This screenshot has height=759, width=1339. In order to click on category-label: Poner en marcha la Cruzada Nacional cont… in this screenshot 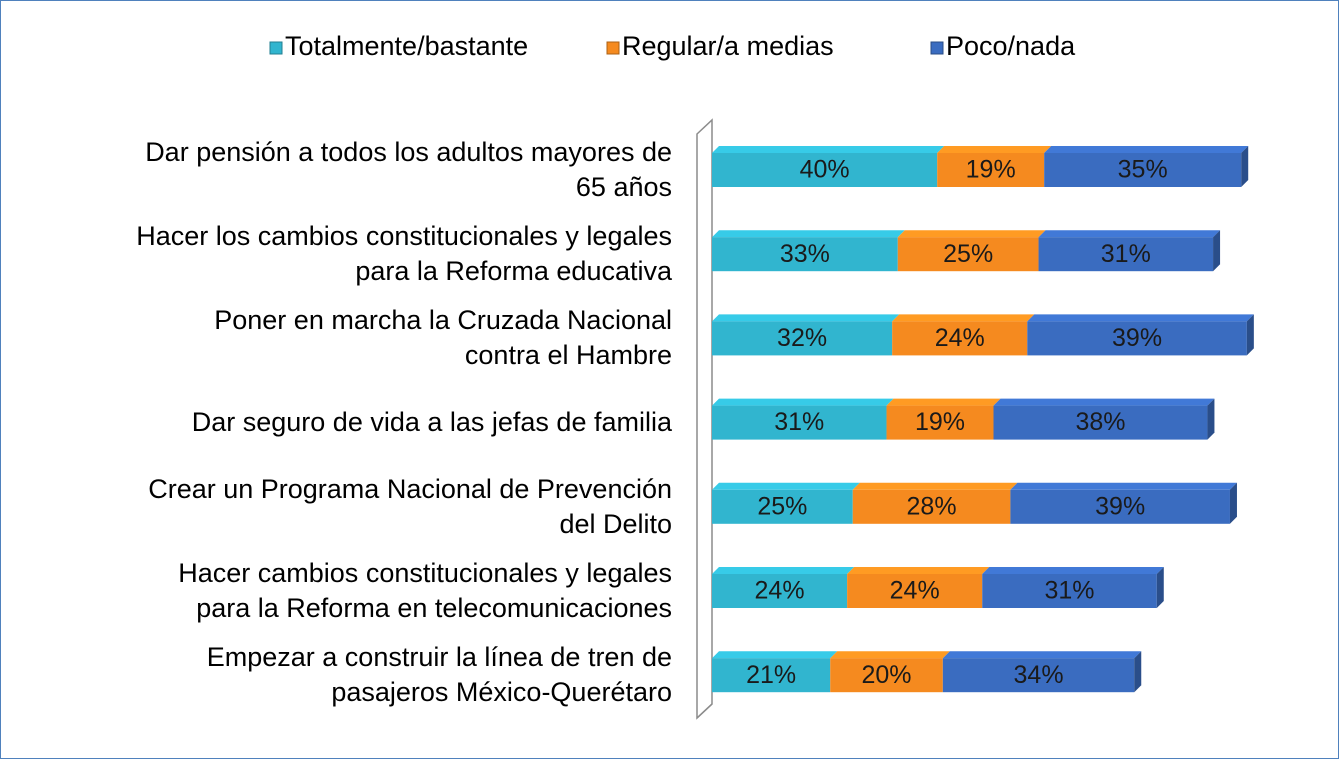, I will do `click(443, 338)`.